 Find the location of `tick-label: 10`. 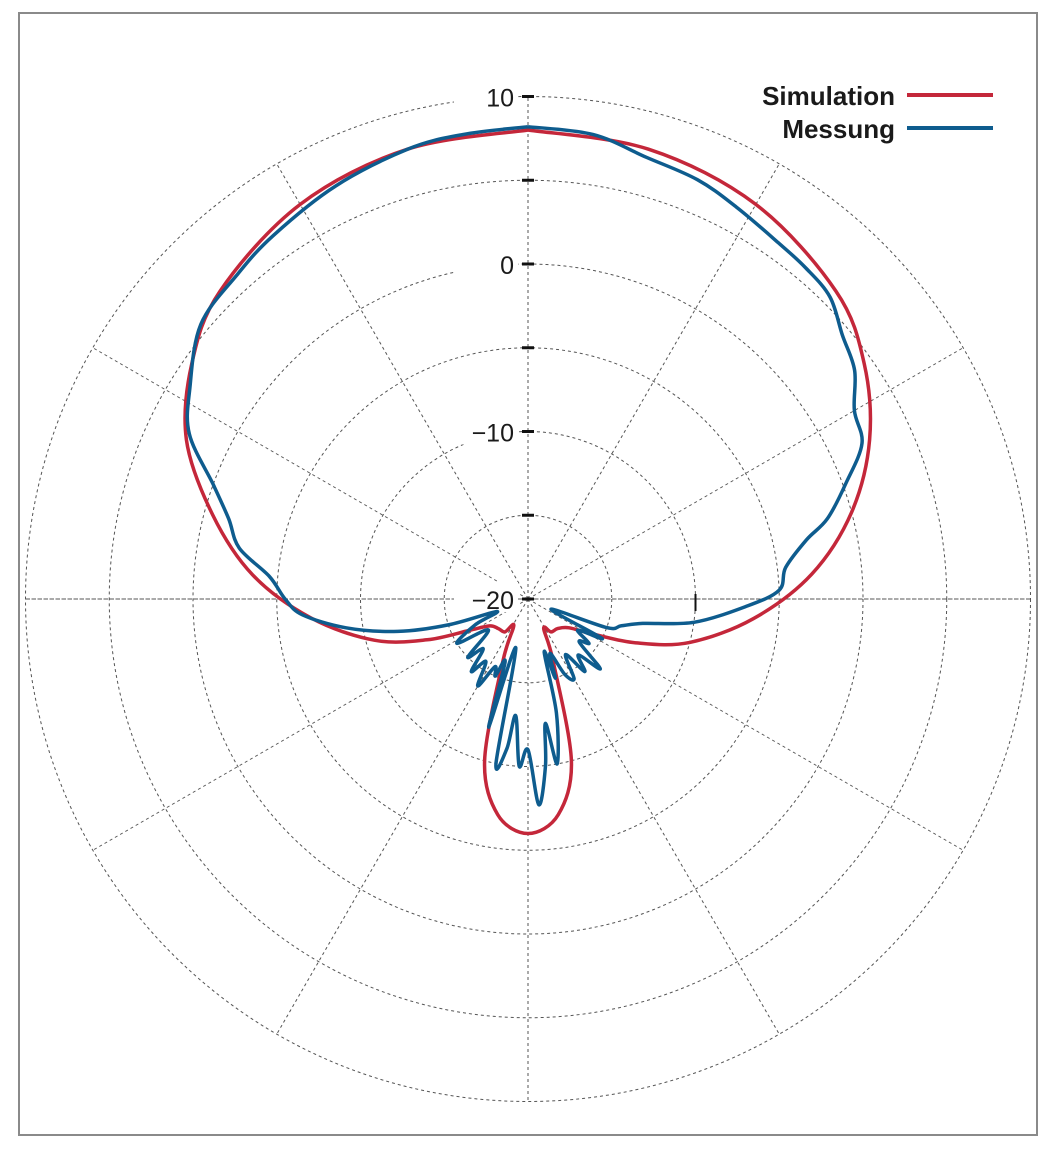

tick-label: 10 is located at coordinates (500, 99).